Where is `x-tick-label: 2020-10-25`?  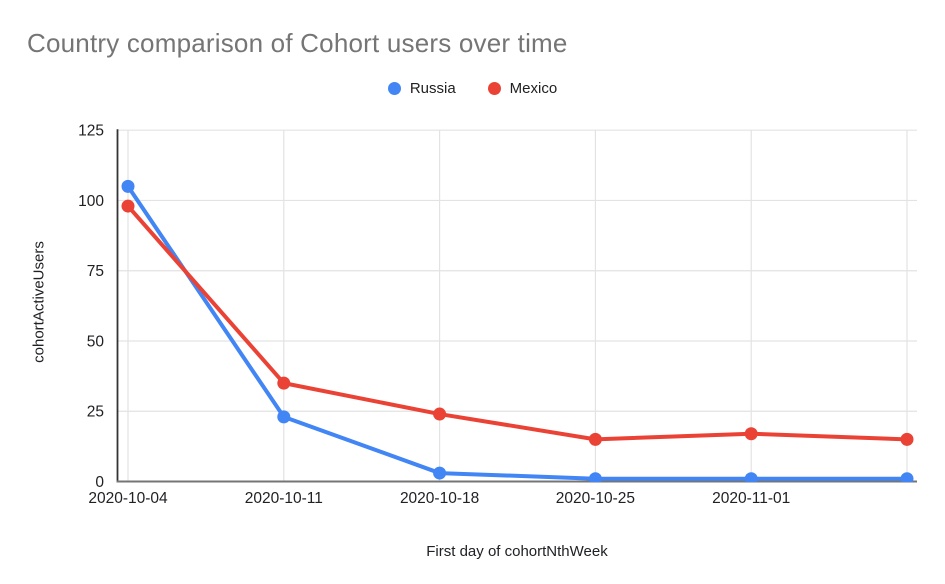 x-tick-label: 2020-10-25 is located at coordinates (595, 498).